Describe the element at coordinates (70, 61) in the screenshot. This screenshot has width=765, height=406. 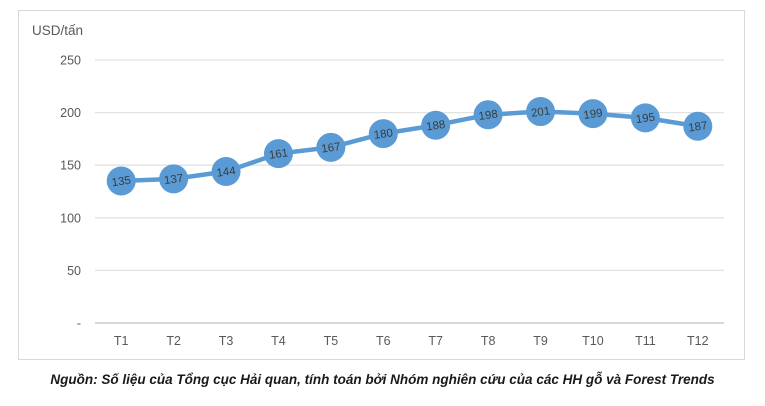
I see `y-tick-label: 250` at that location.